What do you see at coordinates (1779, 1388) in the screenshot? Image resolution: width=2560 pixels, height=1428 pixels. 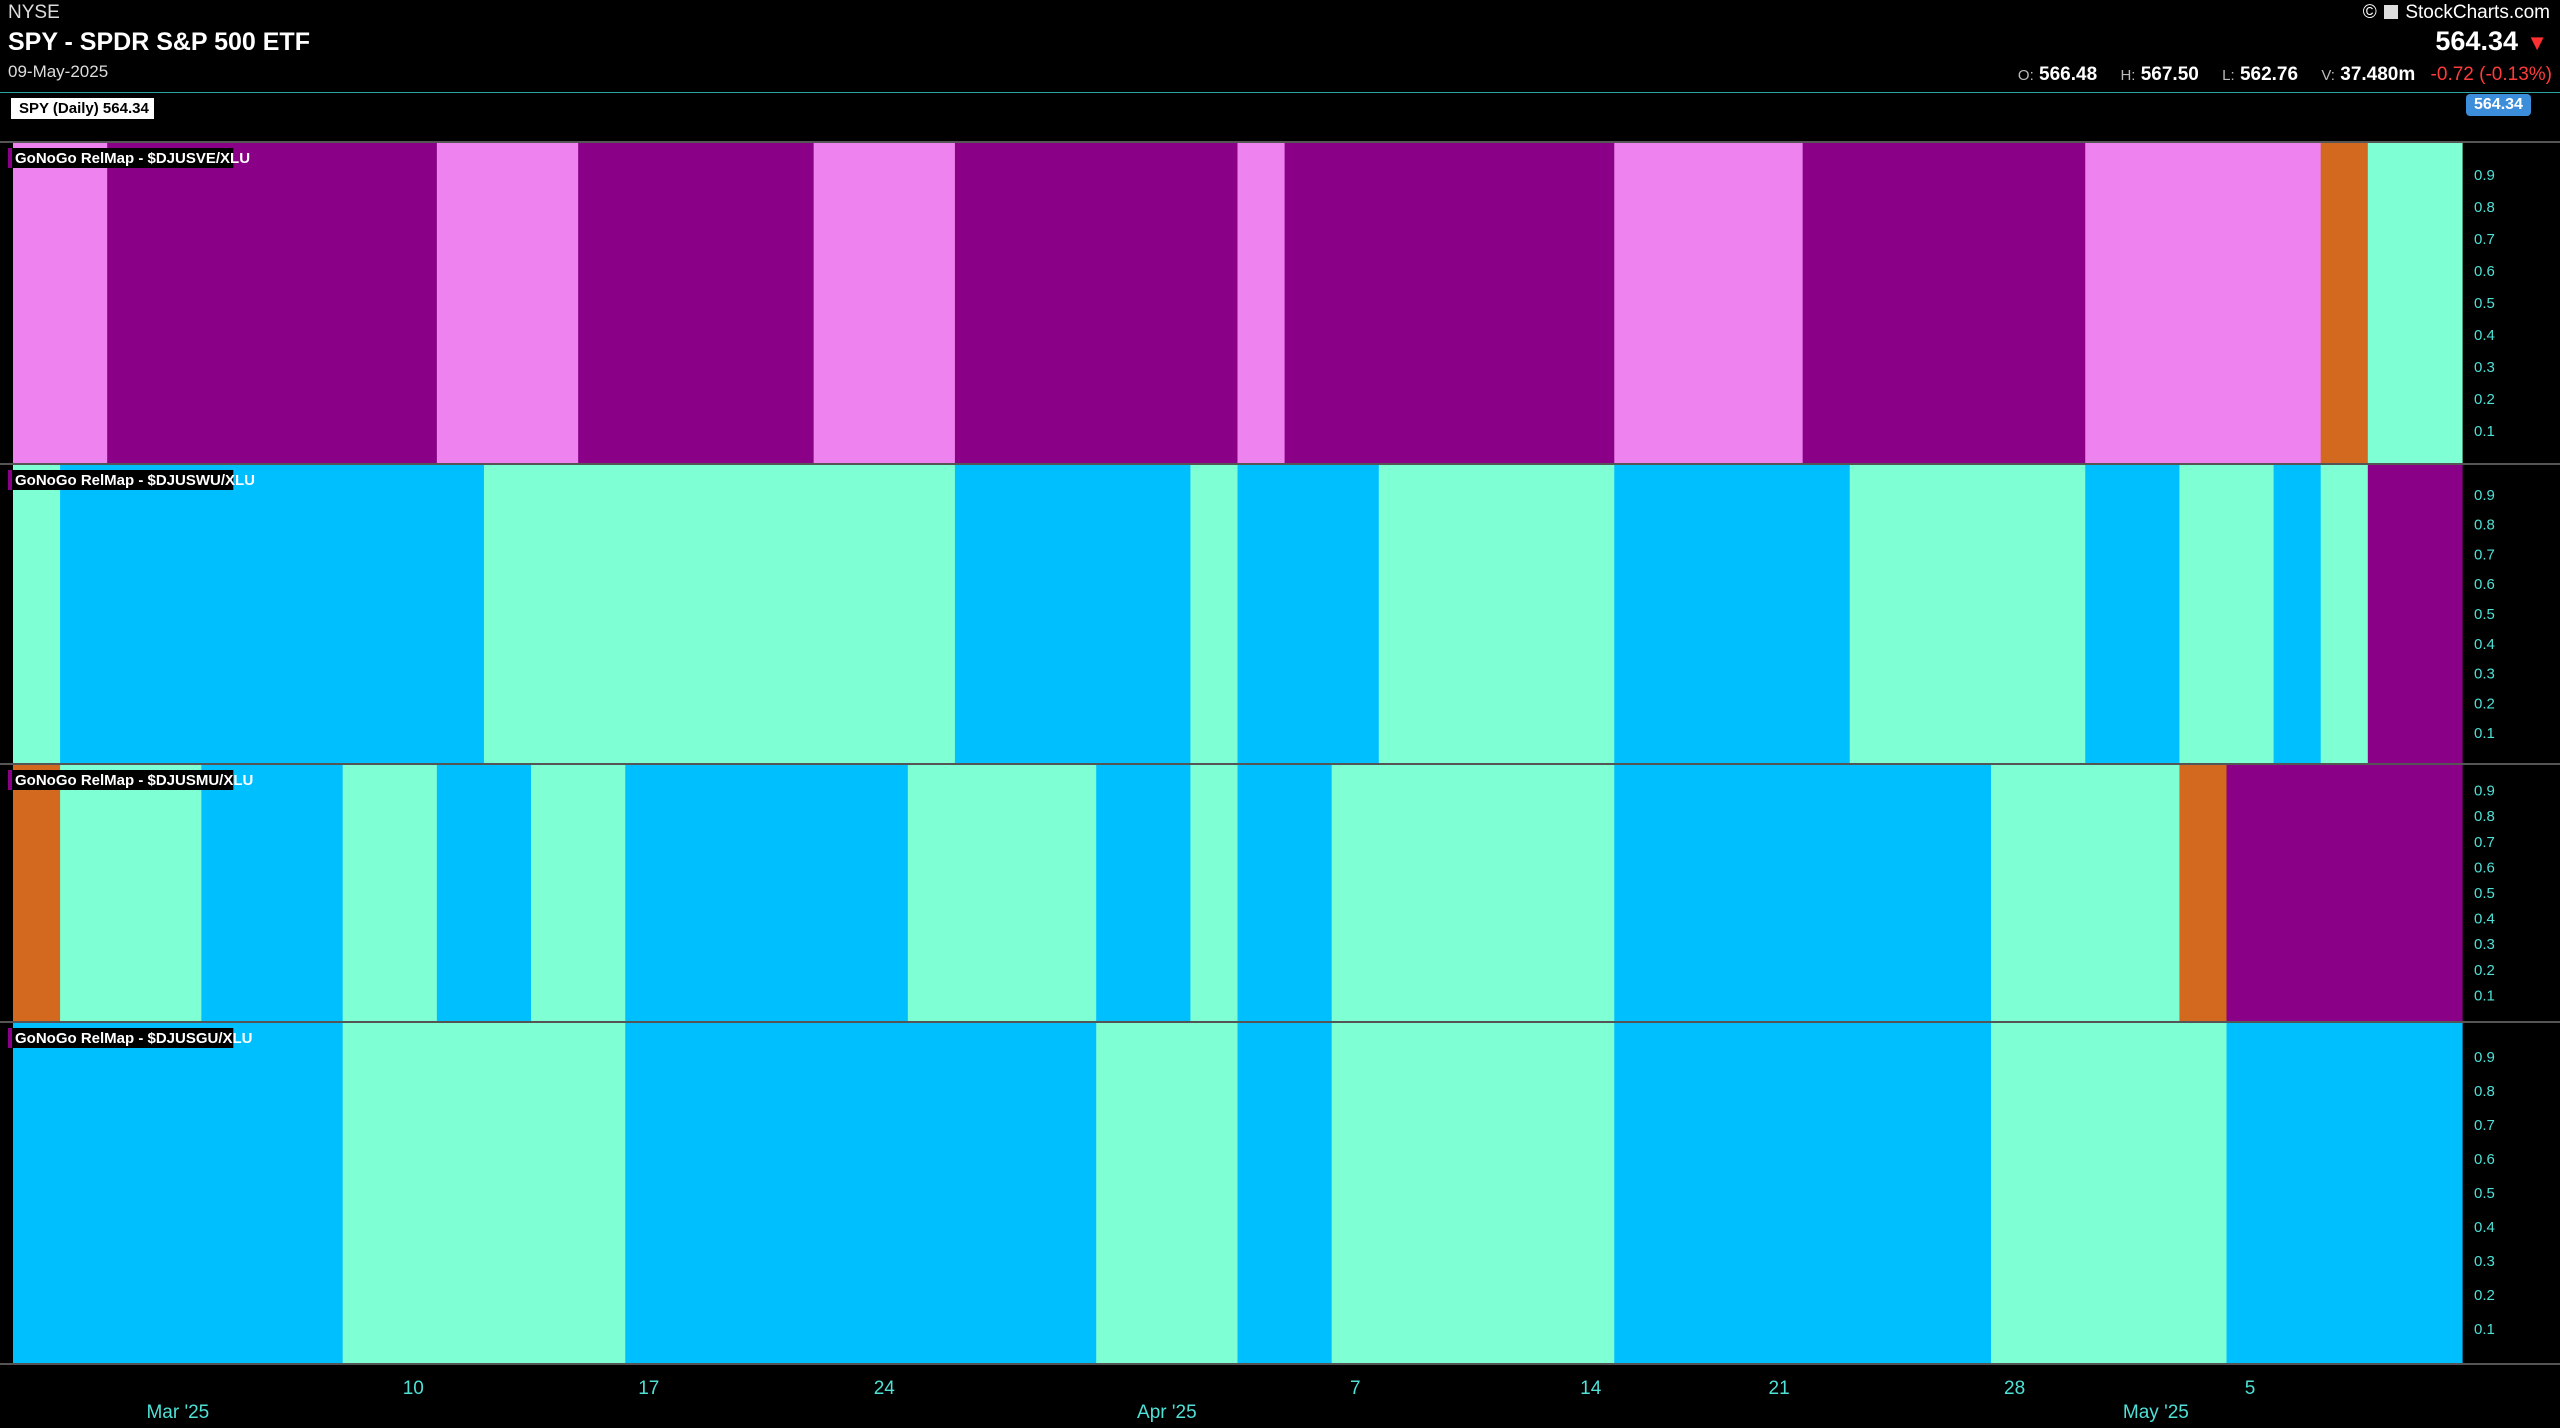 I see `x-tick-label: 21` at bounding box center [1779, 1388].